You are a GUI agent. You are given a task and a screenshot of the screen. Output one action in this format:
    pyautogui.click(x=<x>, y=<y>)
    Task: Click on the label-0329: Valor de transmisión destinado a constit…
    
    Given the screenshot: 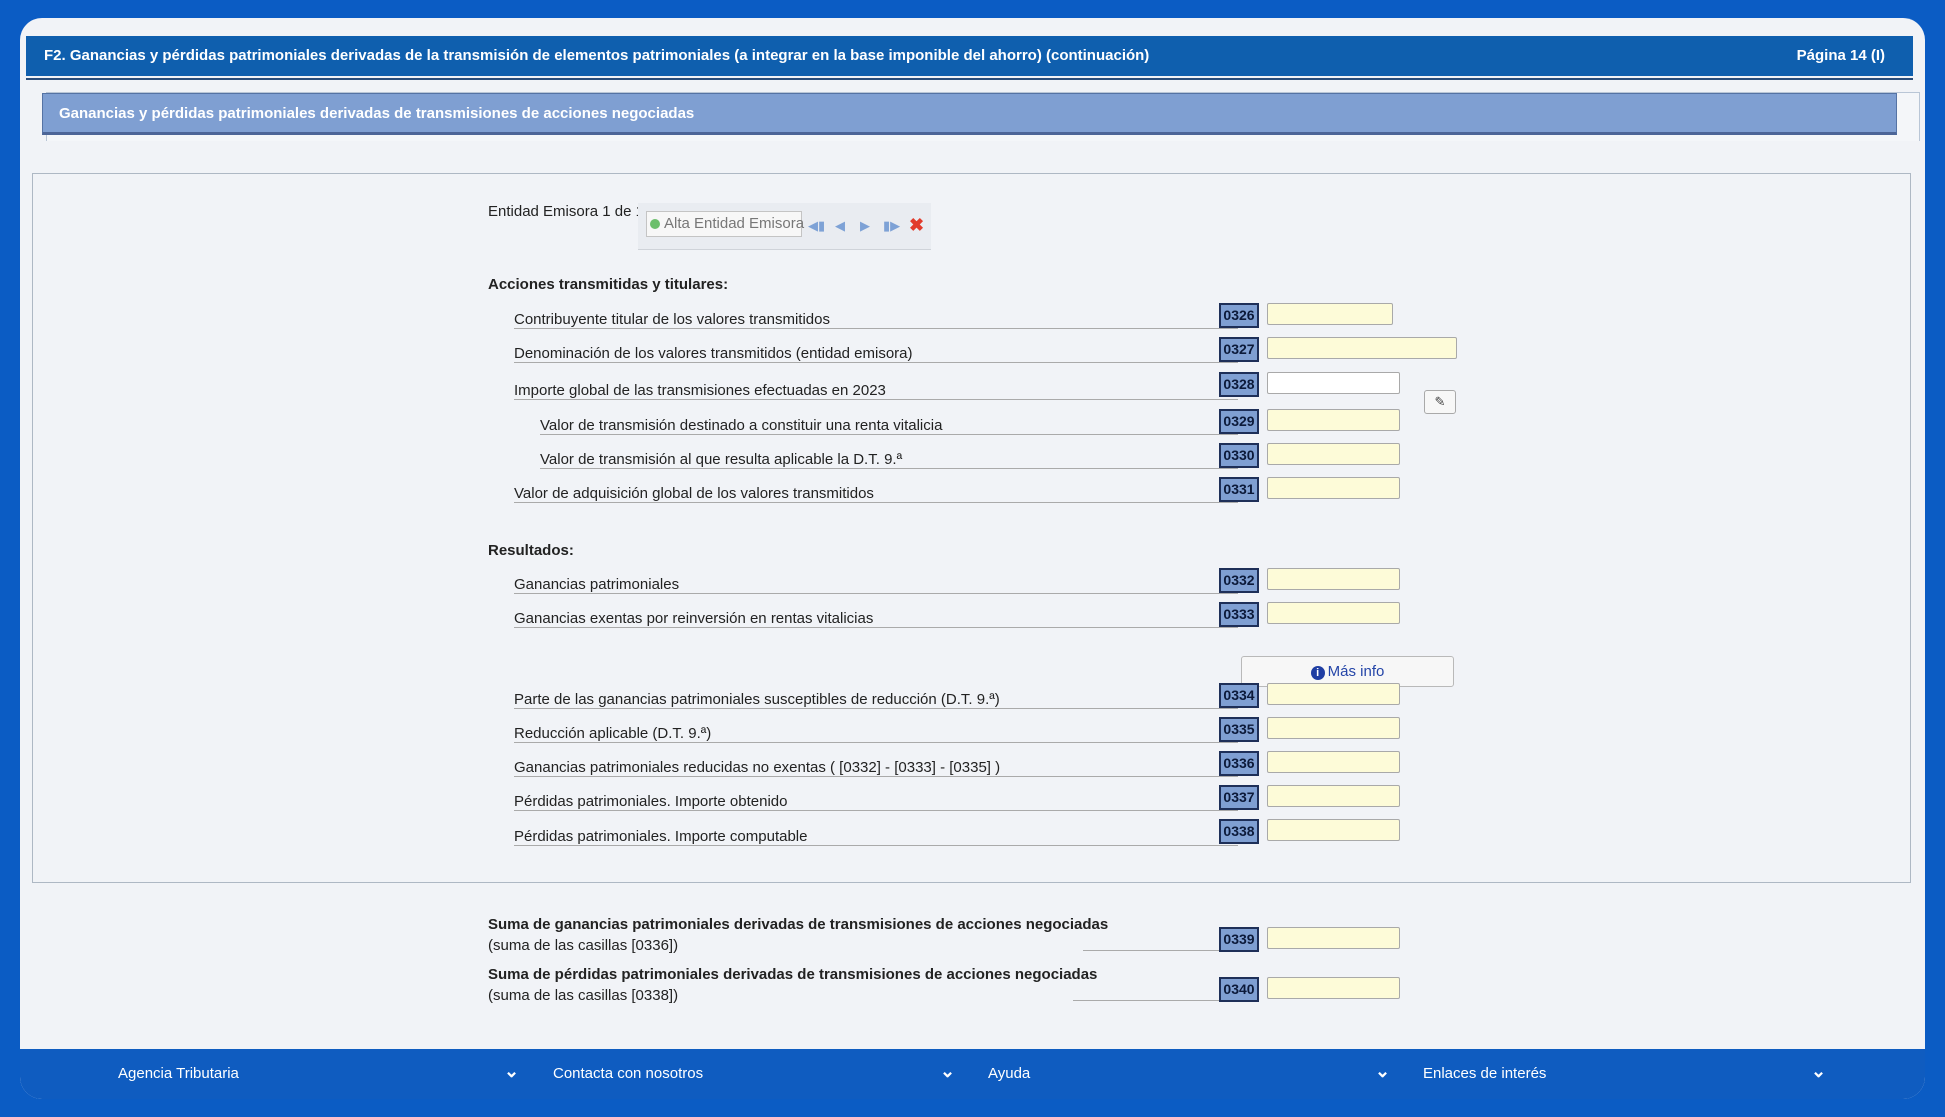 What is the action you would take?
    pyautogui.click(x=741, y=425)
    